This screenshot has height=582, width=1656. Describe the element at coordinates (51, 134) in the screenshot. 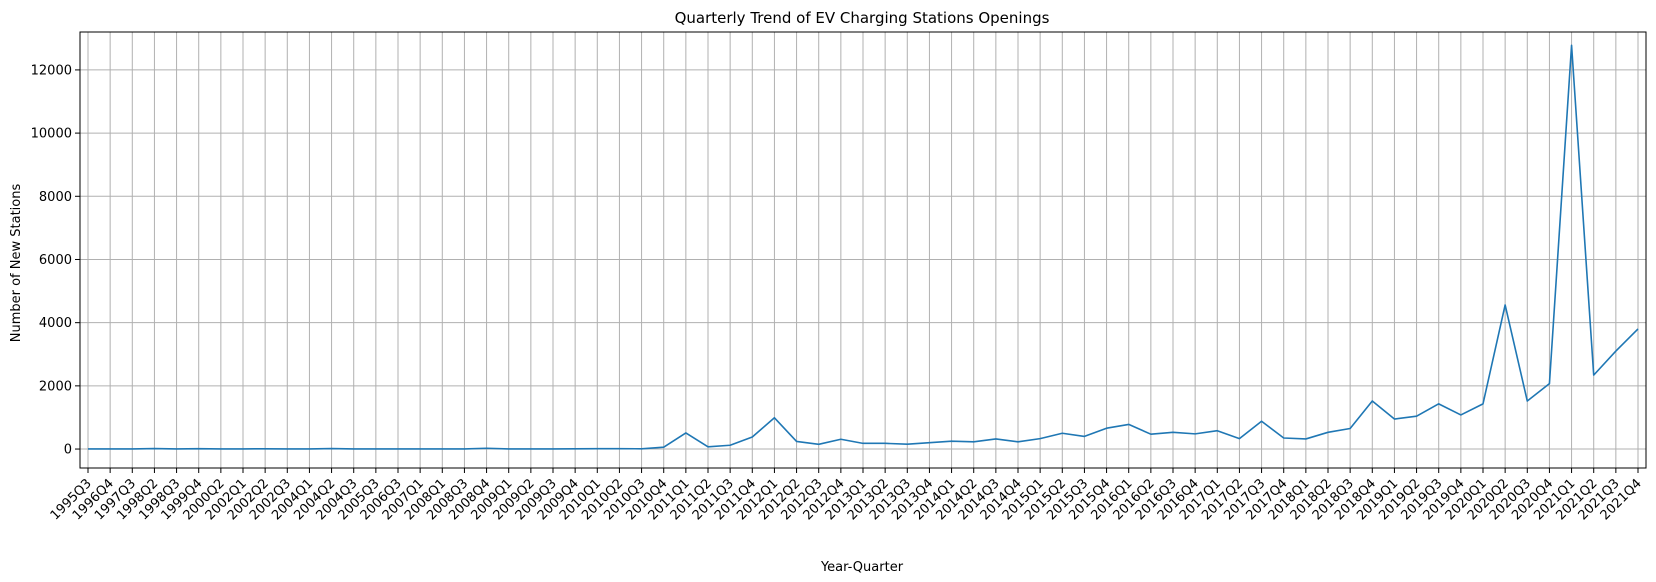

I see `y-tick-label: 10000` at that location.